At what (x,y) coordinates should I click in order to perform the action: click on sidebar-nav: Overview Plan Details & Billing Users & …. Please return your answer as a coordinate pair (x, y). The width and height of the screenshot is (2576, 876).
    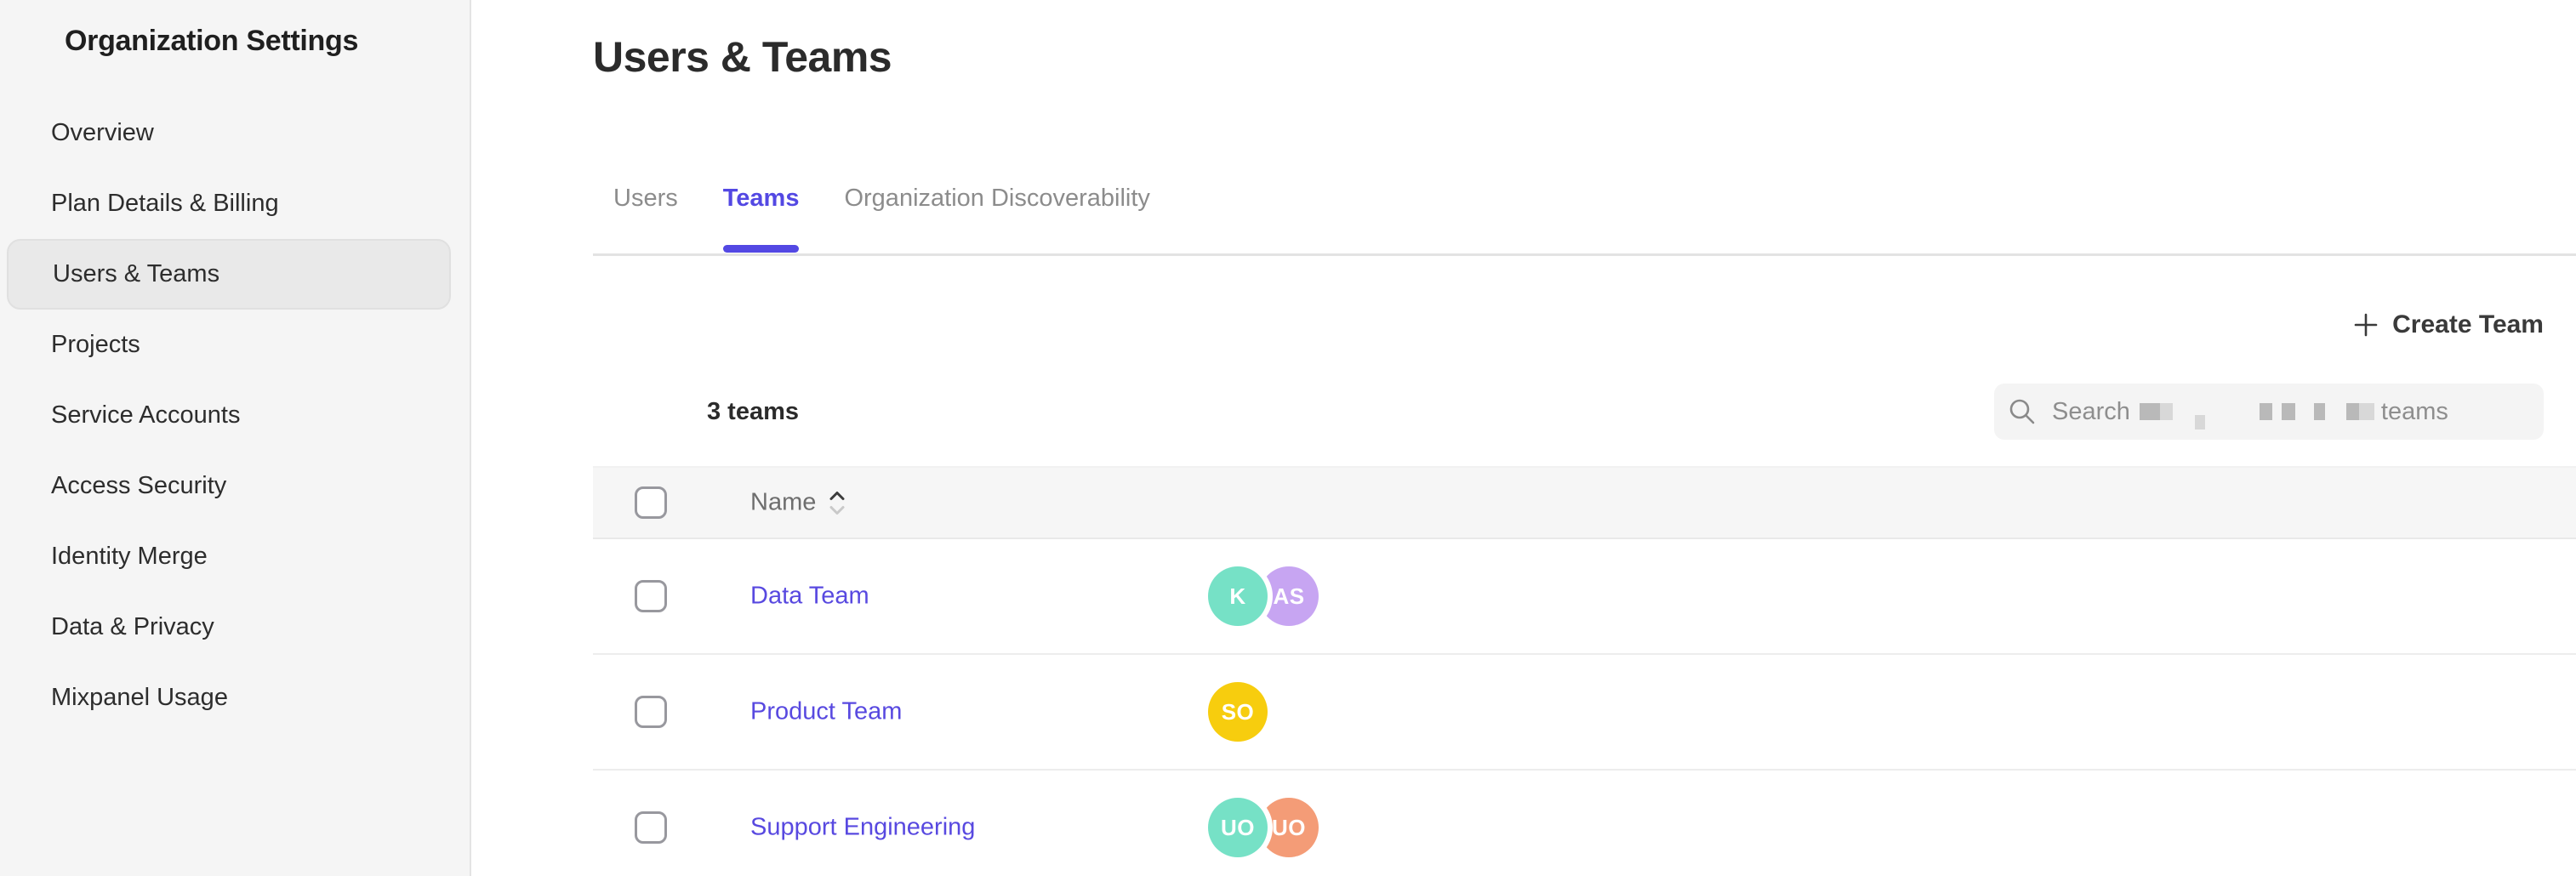
    Looking at the image, I should click on (235, 415).